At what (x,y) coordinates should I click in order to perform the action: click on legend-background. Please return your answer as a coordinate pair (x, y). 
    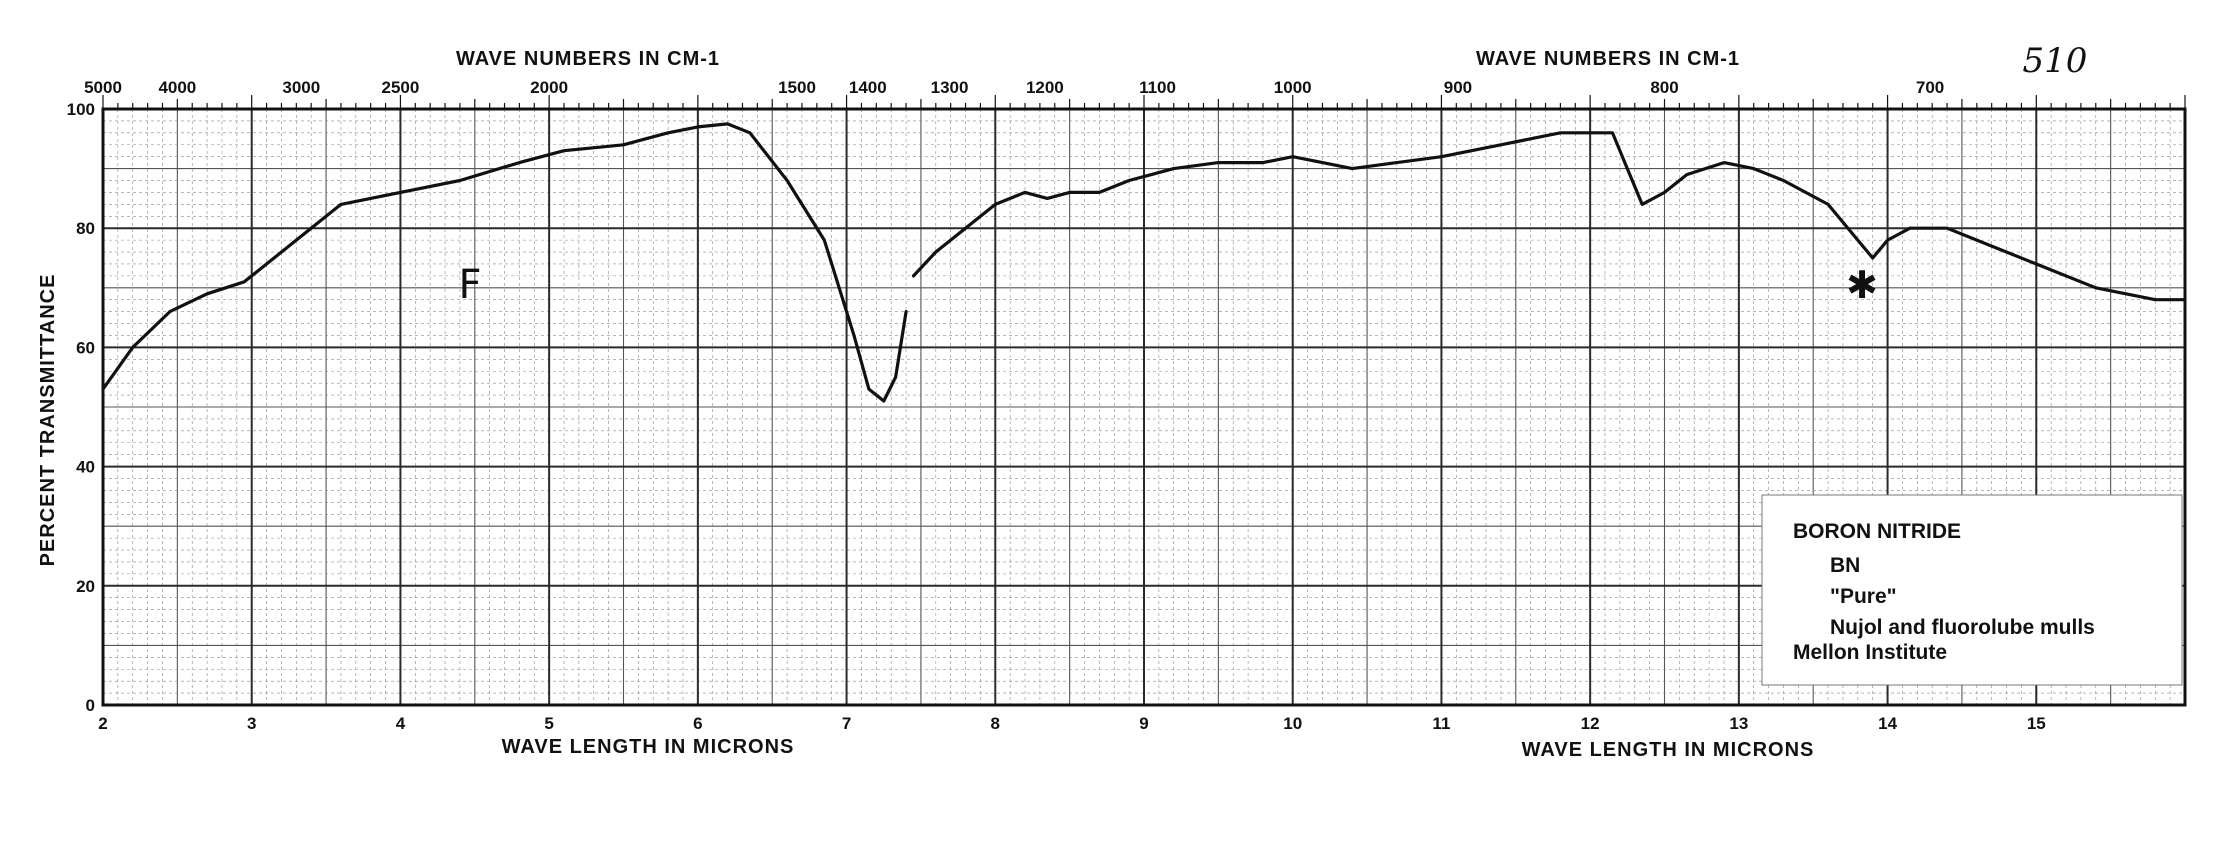
    Looking at the image, I should click on (1972, 590).